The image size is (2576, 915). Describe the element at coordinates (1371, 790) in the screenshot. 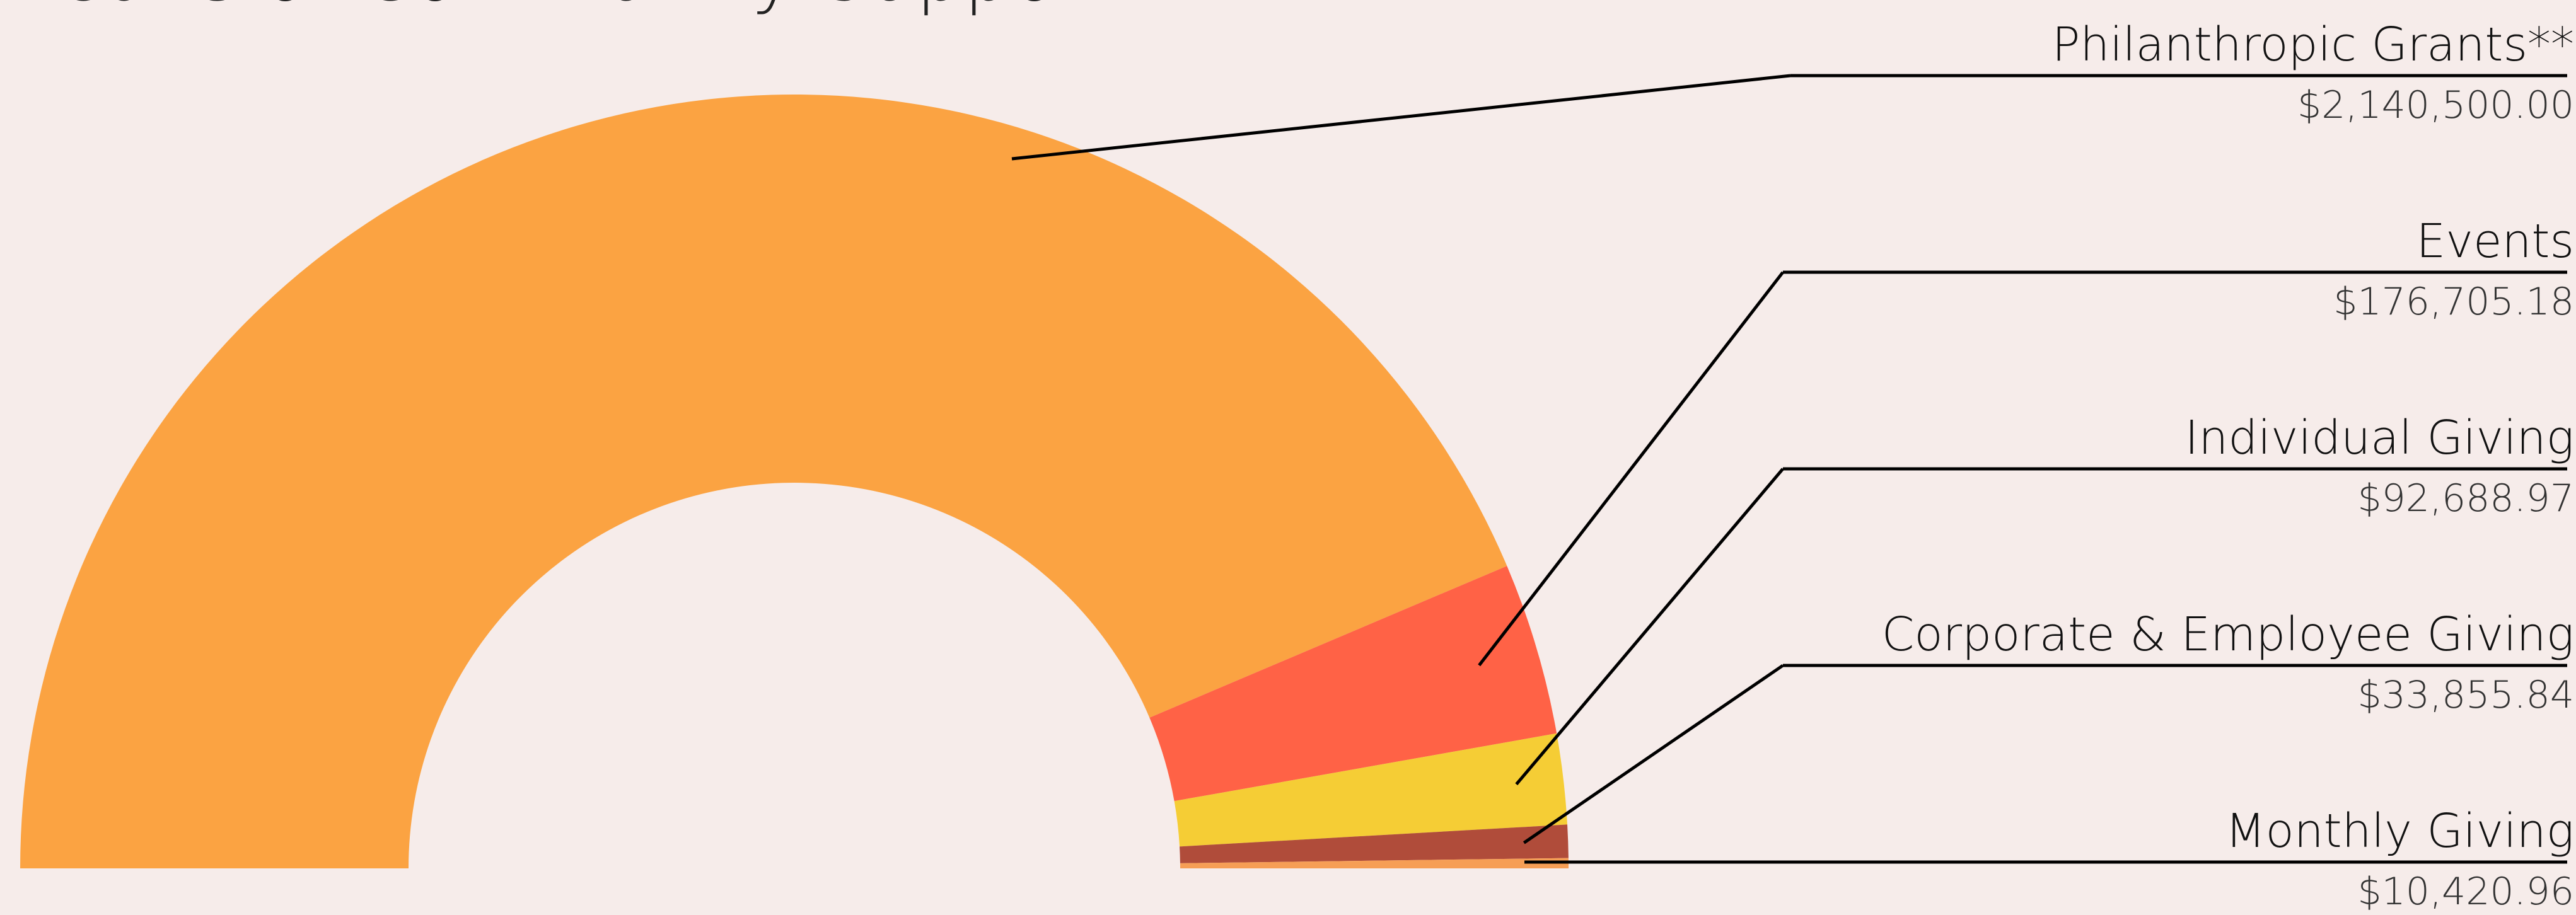

I see `slice-individual-giving` at that location.